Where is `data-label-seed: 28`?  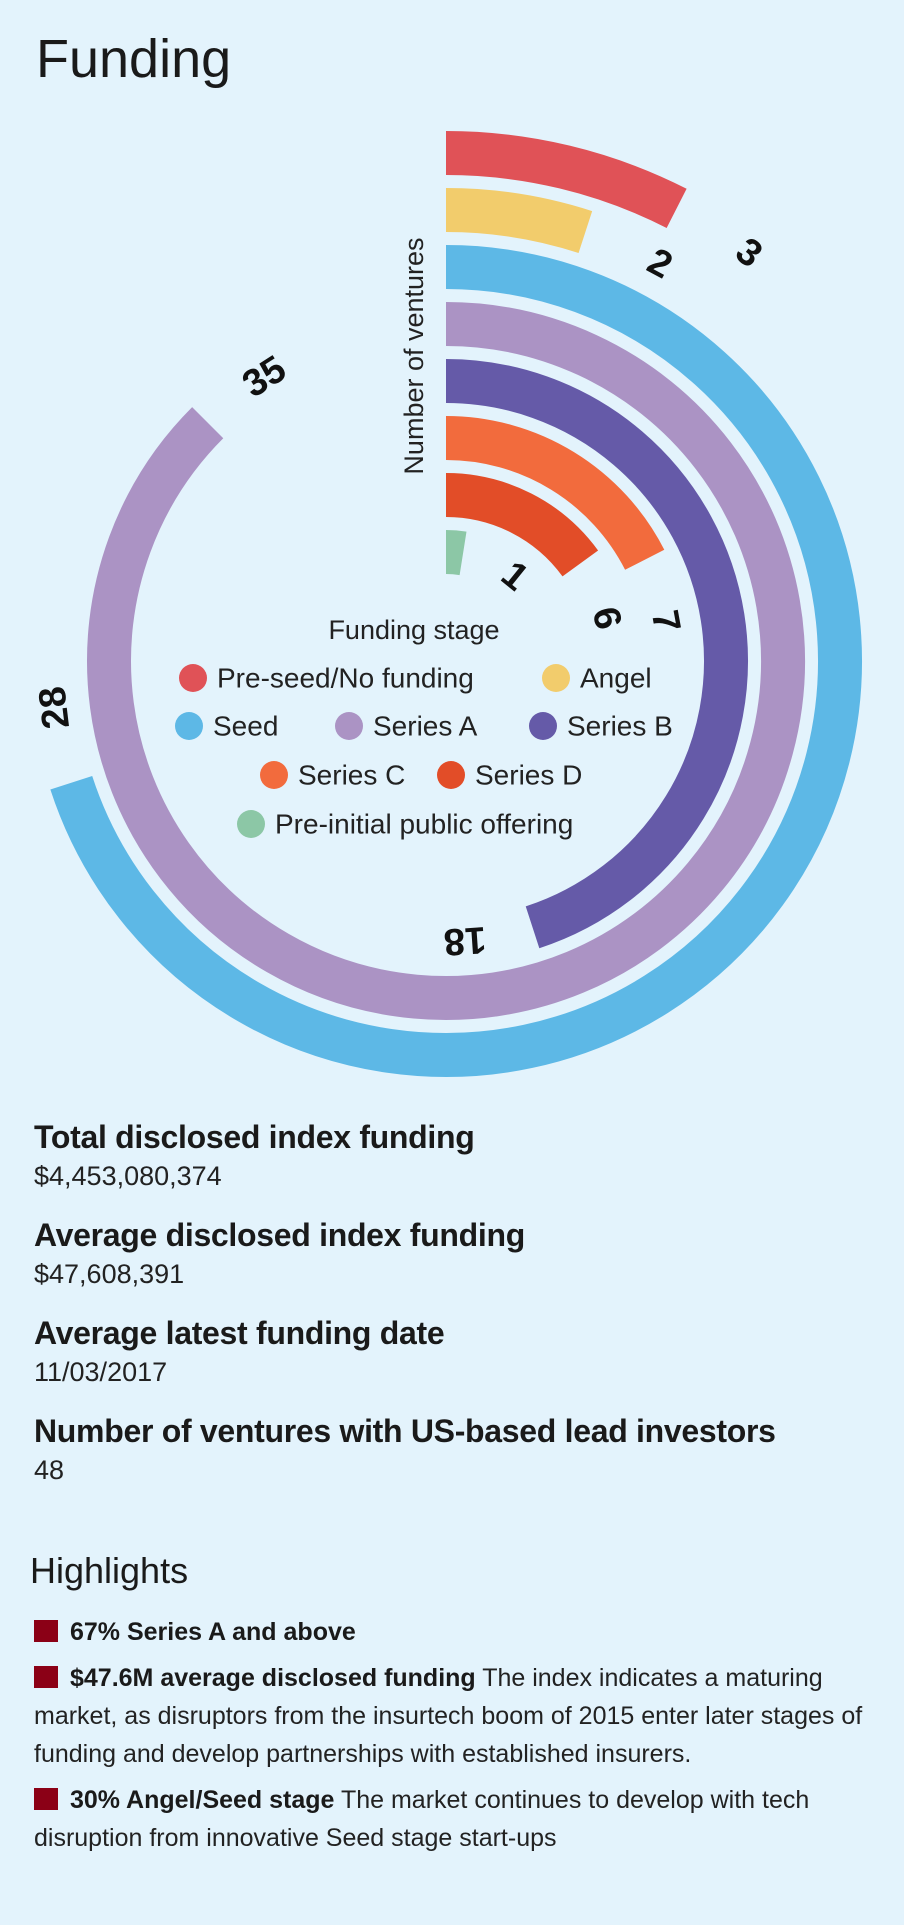 data-label-seed: 28 is located at coordinates (54, 707).